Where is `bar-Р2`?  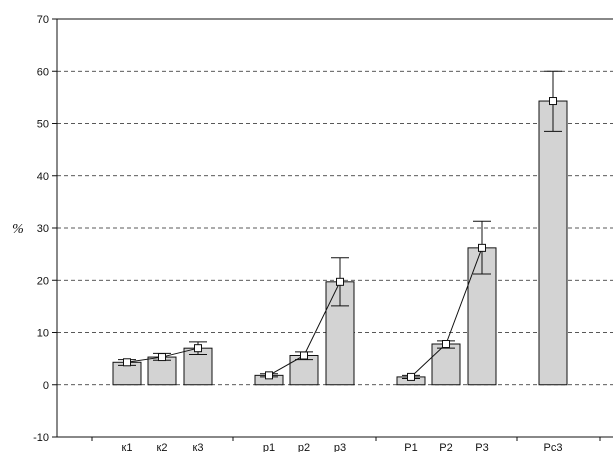 bar-Р2 is located at coordinates (446, 364).